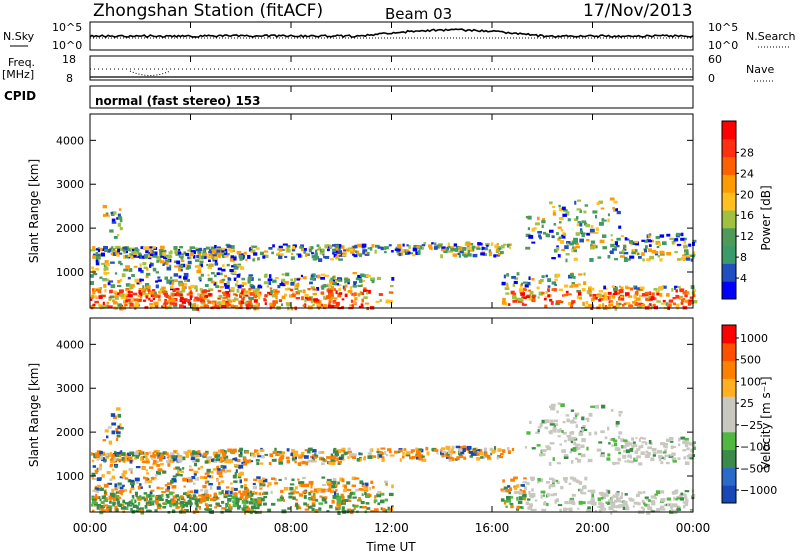 The height and width of the screenshot is (554, 800). Describe the element at coordinates (729, 272) in the screenshot. I see `colorbar-swatch` at that location.